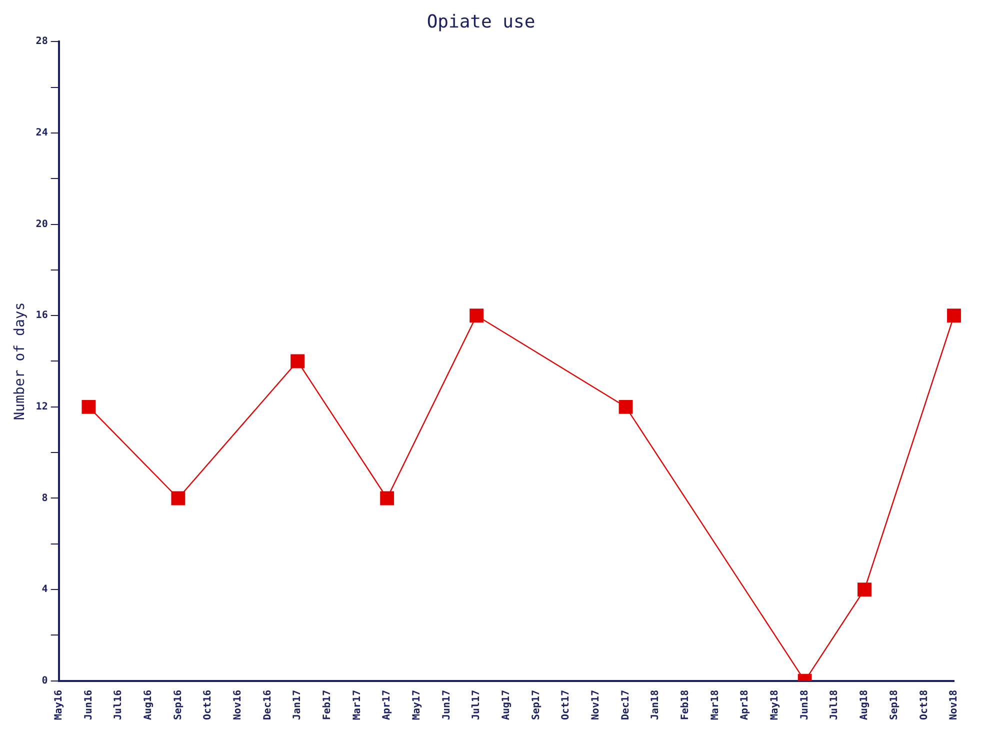  What do you see at coordinates (864, 705) in the screenshot?
I see `x-tick-label: Aug18` at bounding box center [864, 705].